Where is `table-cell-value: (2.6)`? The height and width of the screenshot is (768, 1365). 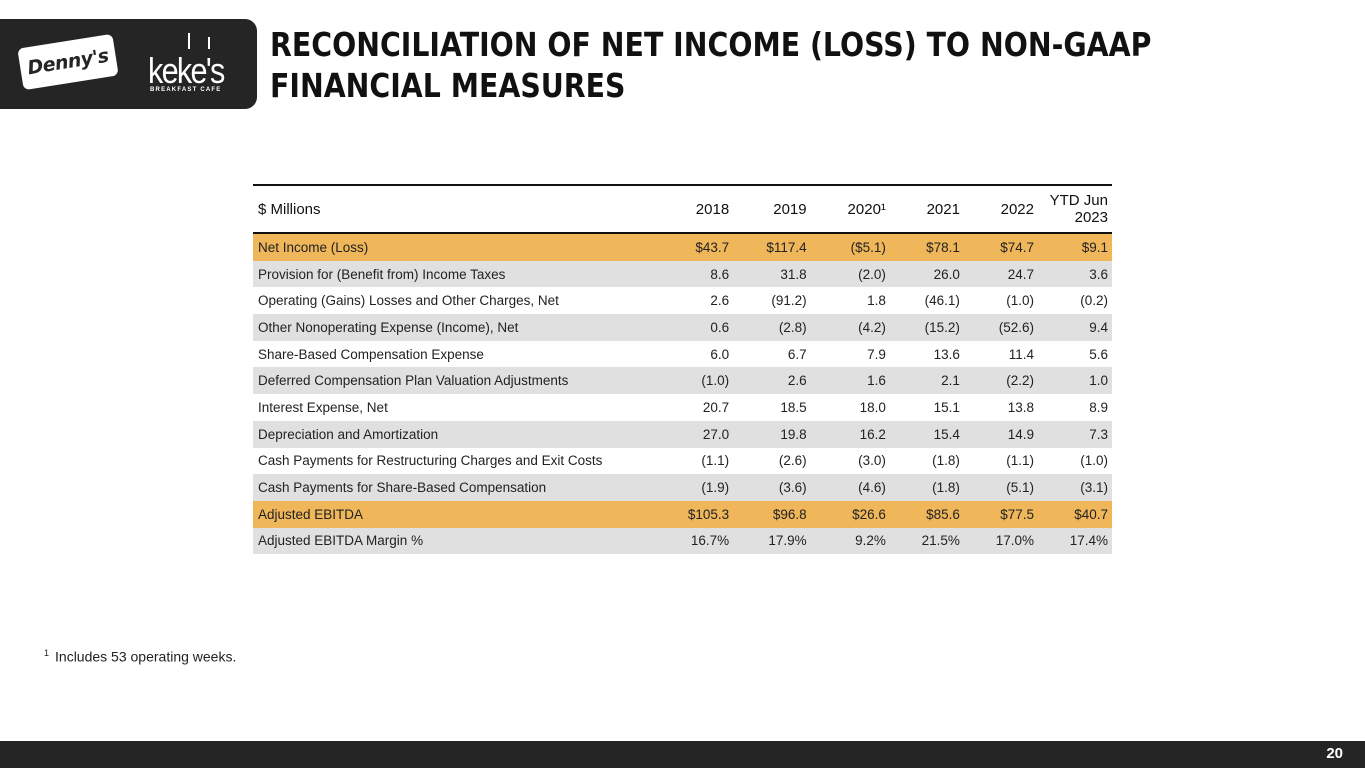 table-cell-value: (2.6) is located at coordinates (772, 461).